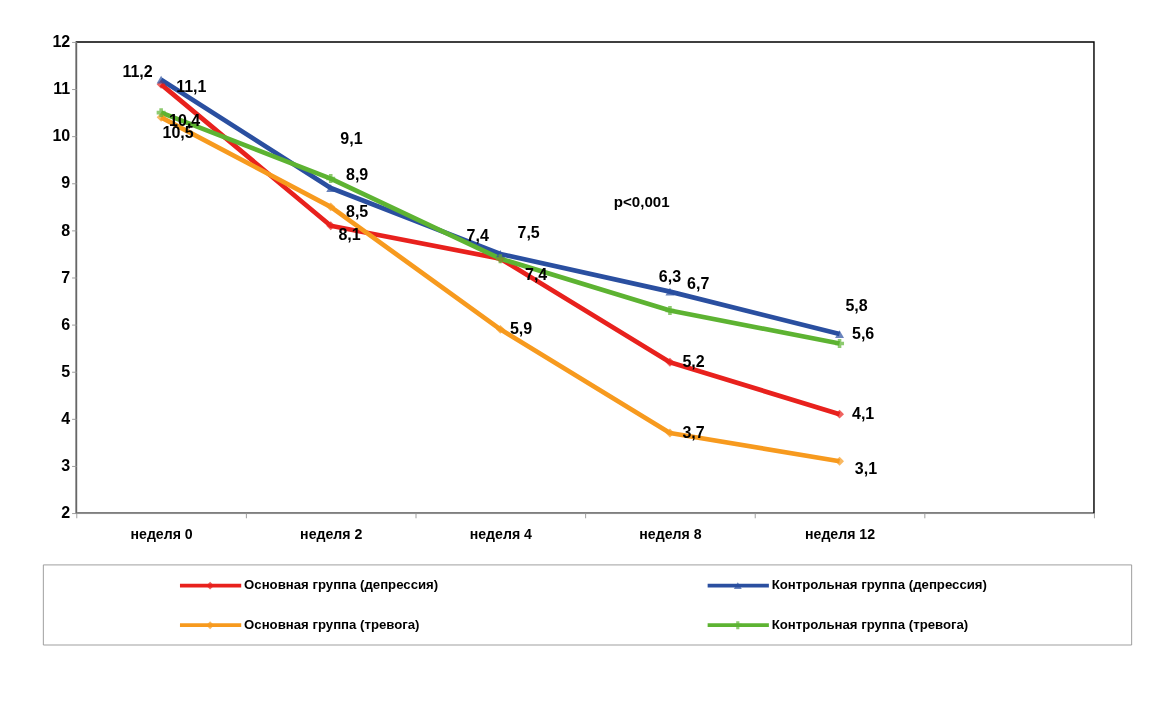 This screenshot has width=1175, height=720. I want to click on data-label: 5,2, so click(693, 362).